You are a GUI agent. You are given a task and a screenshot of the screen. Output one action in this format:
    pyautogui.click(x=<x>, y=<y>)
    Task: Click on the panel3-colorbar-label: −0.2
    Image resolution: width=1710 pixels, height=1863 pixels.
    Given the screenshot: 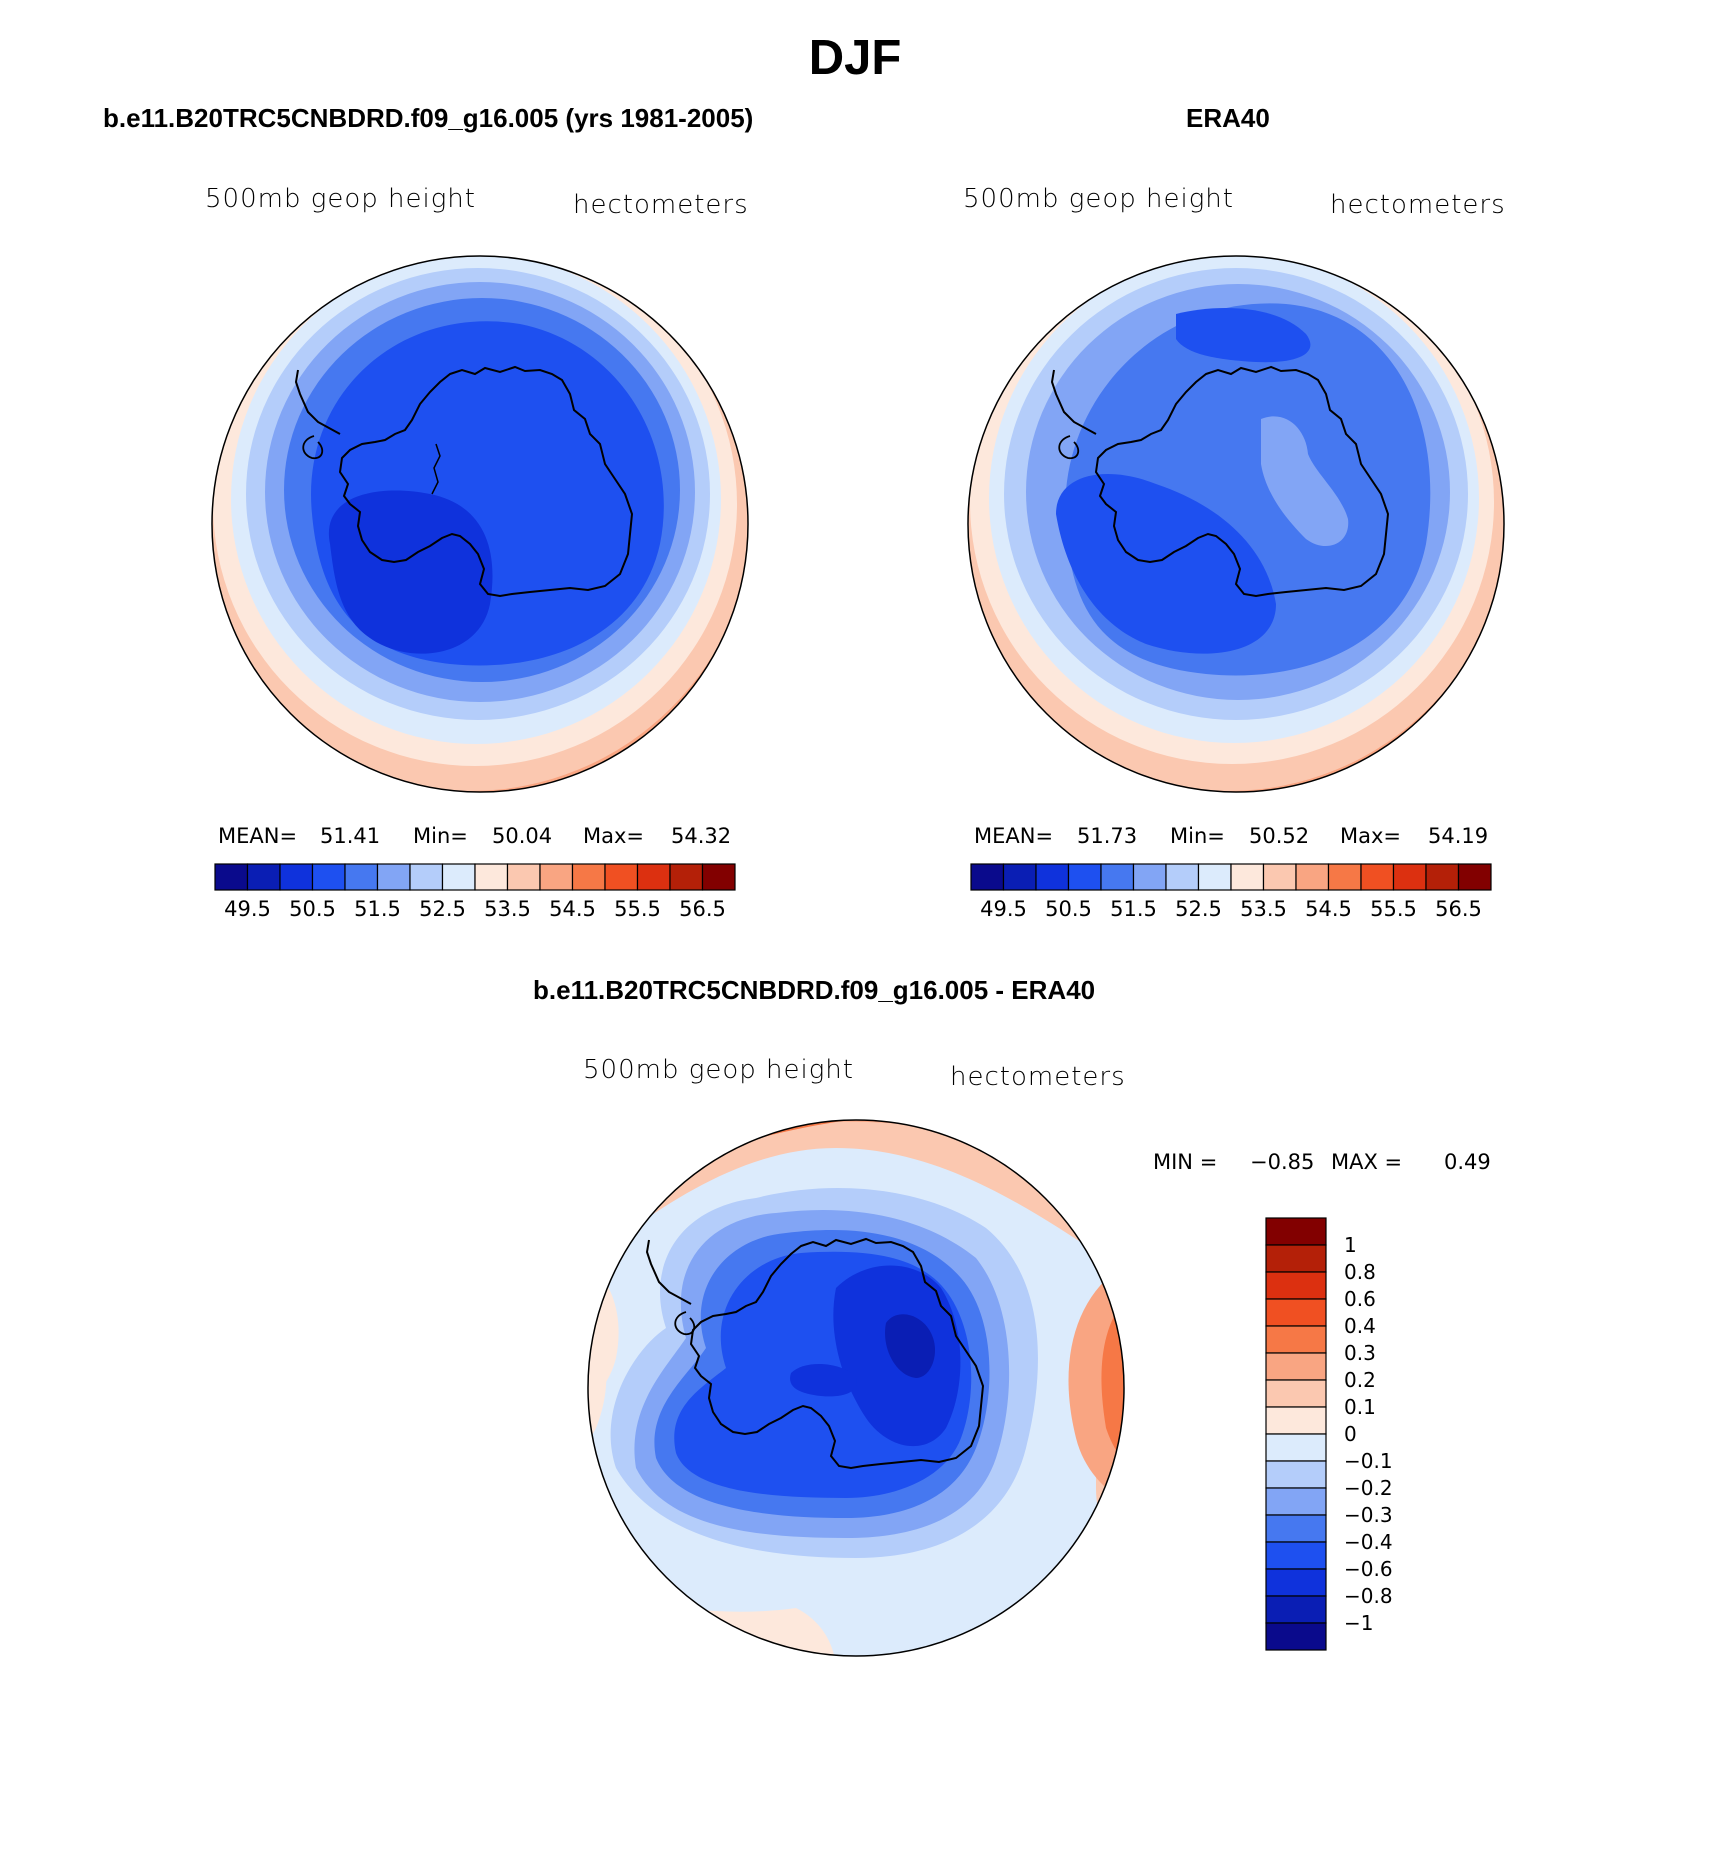 What is the action you would take?
    pyautogui.click(x=1368, y=1488)
    